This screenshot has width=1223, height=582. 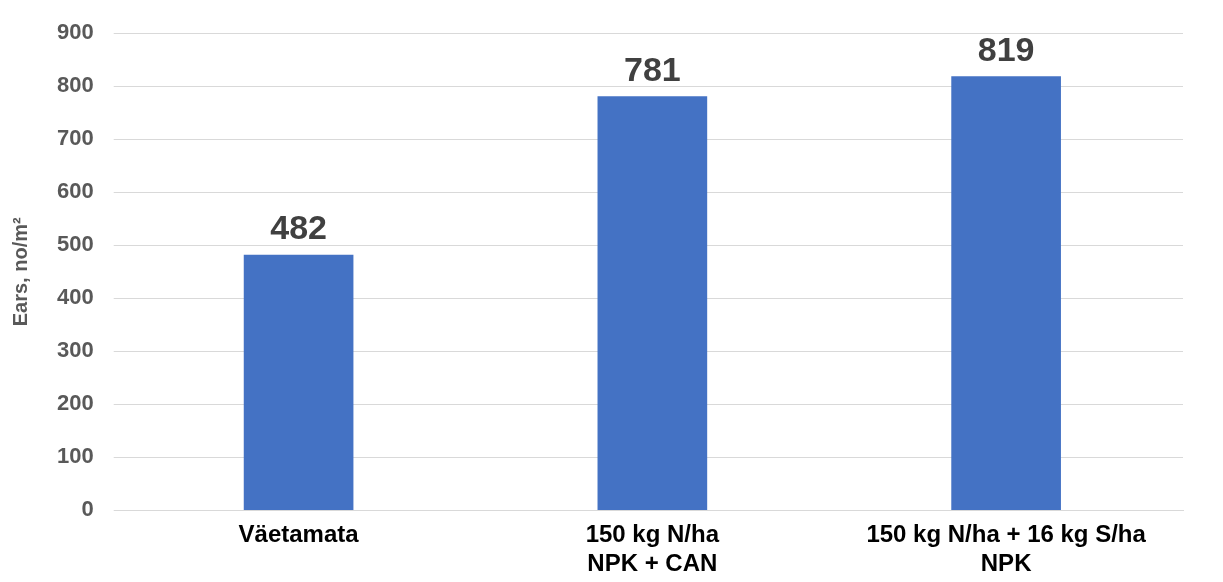 I want to click on data-label: 819, so click(x=1006, y=48).